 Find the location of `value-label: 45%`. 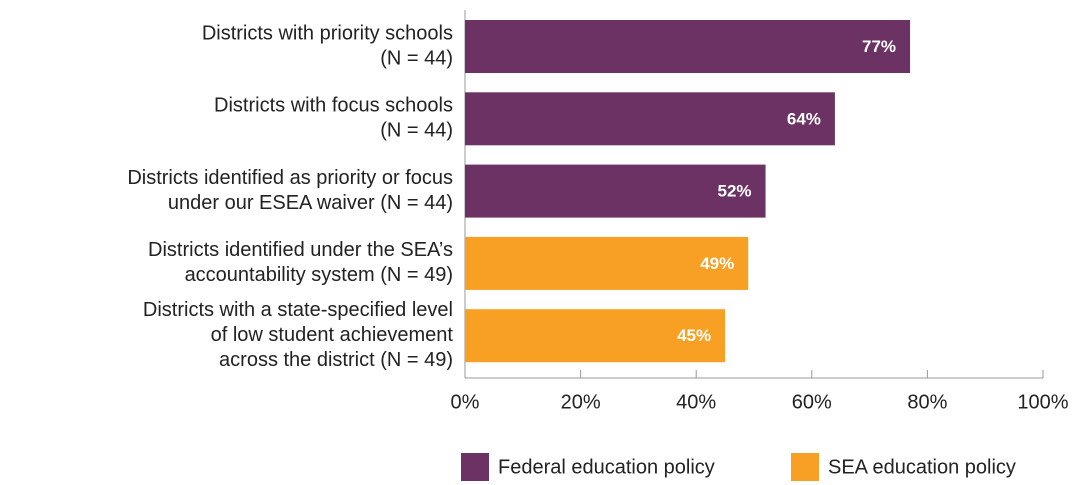

value-label: 45% is located at coordinates (694, 335).